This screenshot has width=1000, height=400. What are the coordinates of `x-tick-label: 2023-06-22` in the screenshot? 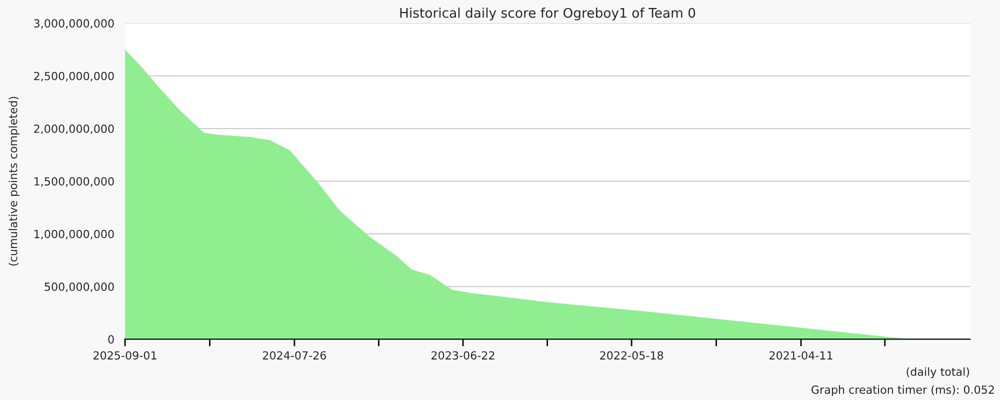 It's located at (463, 355).